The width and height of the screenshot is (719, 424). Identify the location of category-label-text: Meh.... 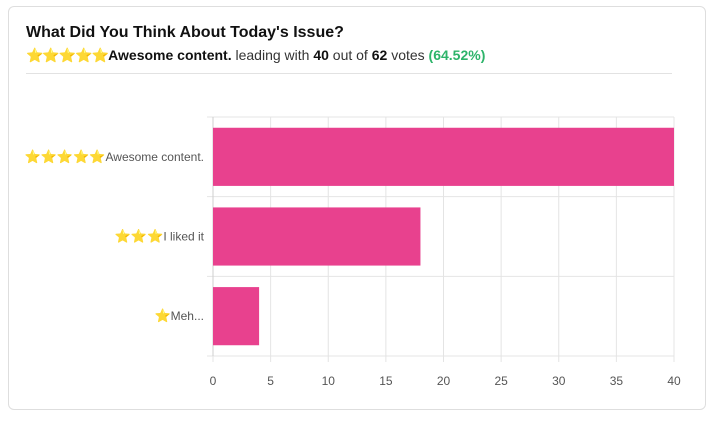
(187, 316).